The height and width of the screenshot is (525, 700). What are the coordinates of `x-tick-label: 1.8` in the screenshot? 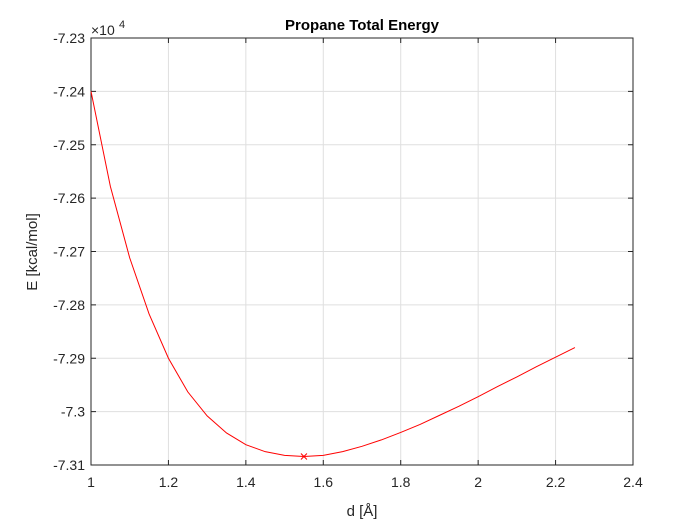 It's located at (401, 482).